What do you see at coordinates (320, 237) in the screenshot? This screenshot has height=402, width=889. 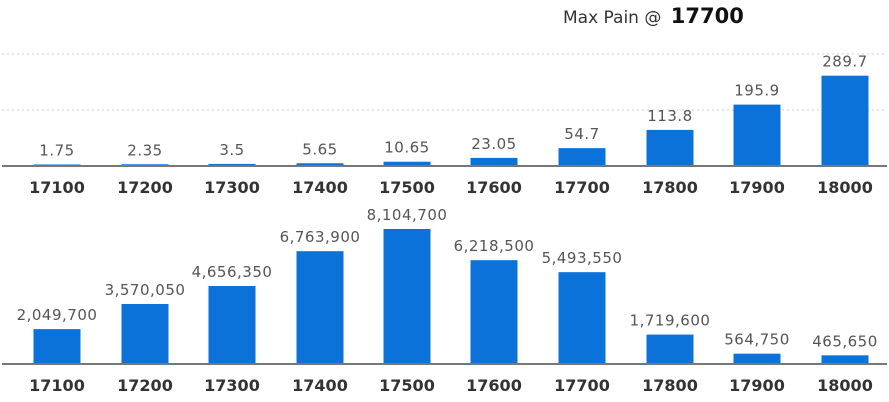 I see `chart-2-value-label-17400: 6,763,900` at bounding box center [320, 237].